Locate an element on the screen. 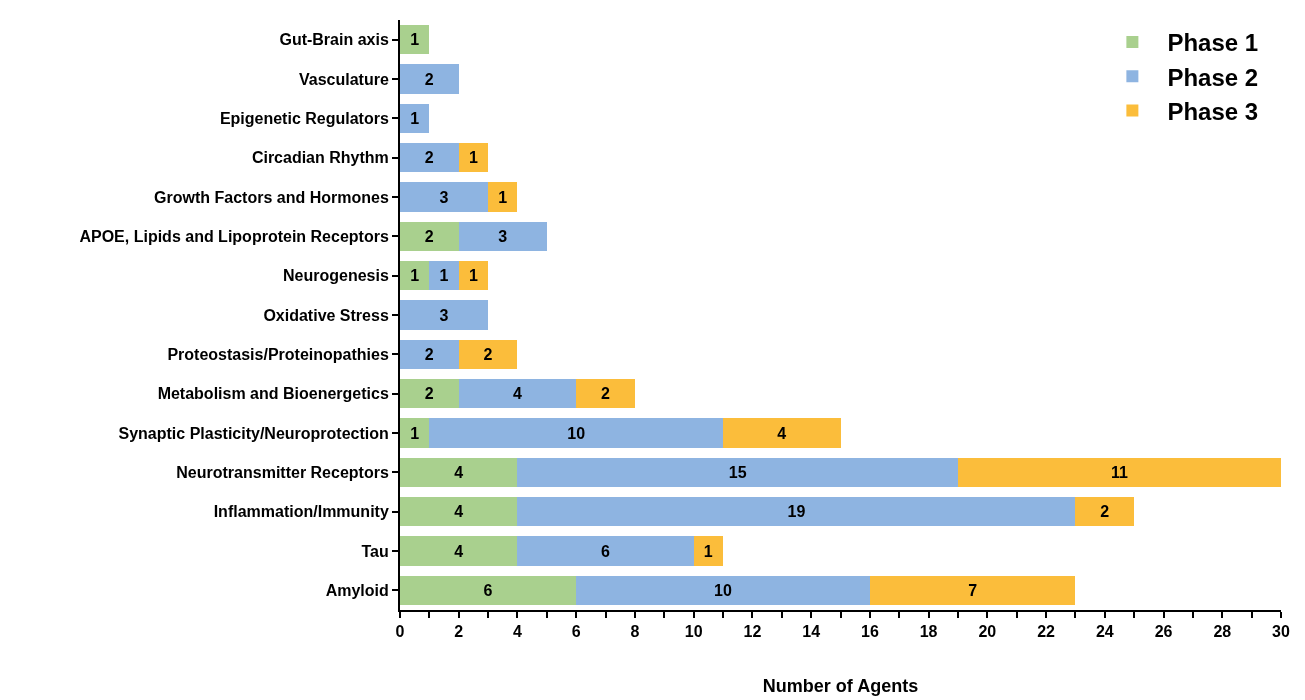 This screenshot has height=700, width=1305. x-tick-label: 22 is located at coordinates (1046, 632).